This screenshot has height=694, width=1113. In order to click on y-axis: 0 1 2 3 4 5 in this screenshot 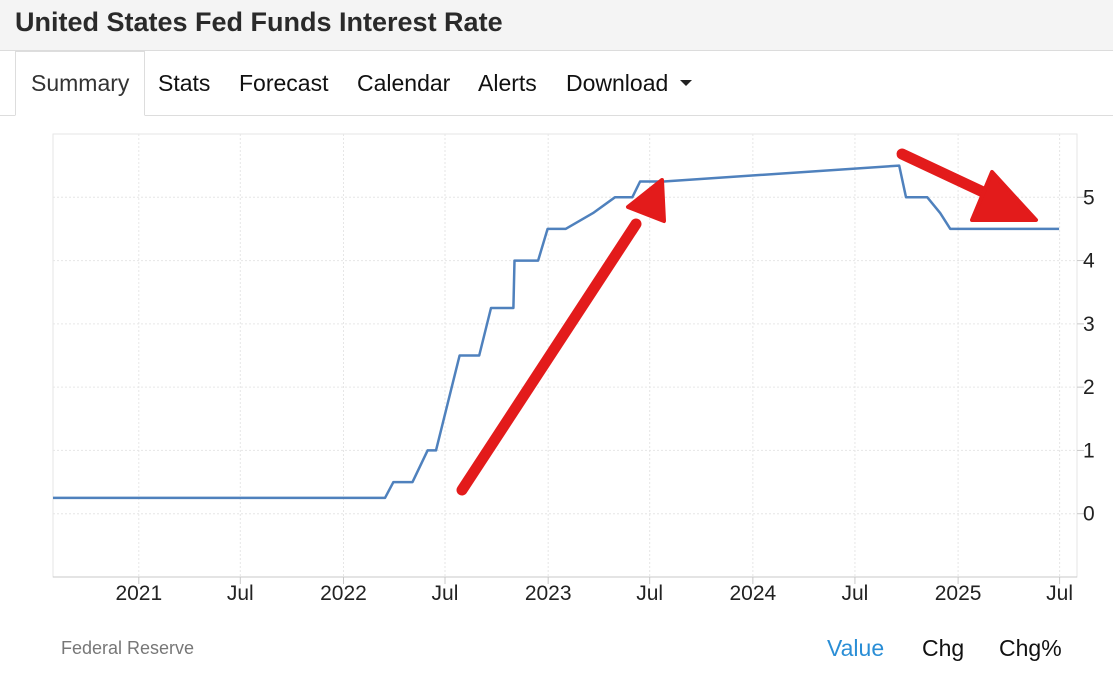, I will do `click(1086, 356)`.